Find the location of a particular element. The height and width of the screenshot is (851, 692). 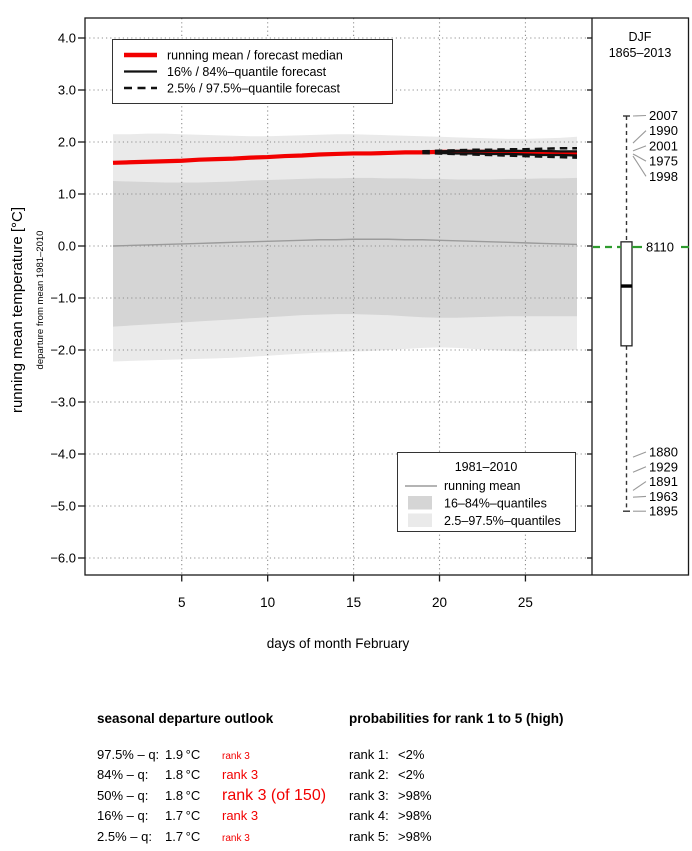

year-label-1929: 1929 is located at coordinates (663, 466).